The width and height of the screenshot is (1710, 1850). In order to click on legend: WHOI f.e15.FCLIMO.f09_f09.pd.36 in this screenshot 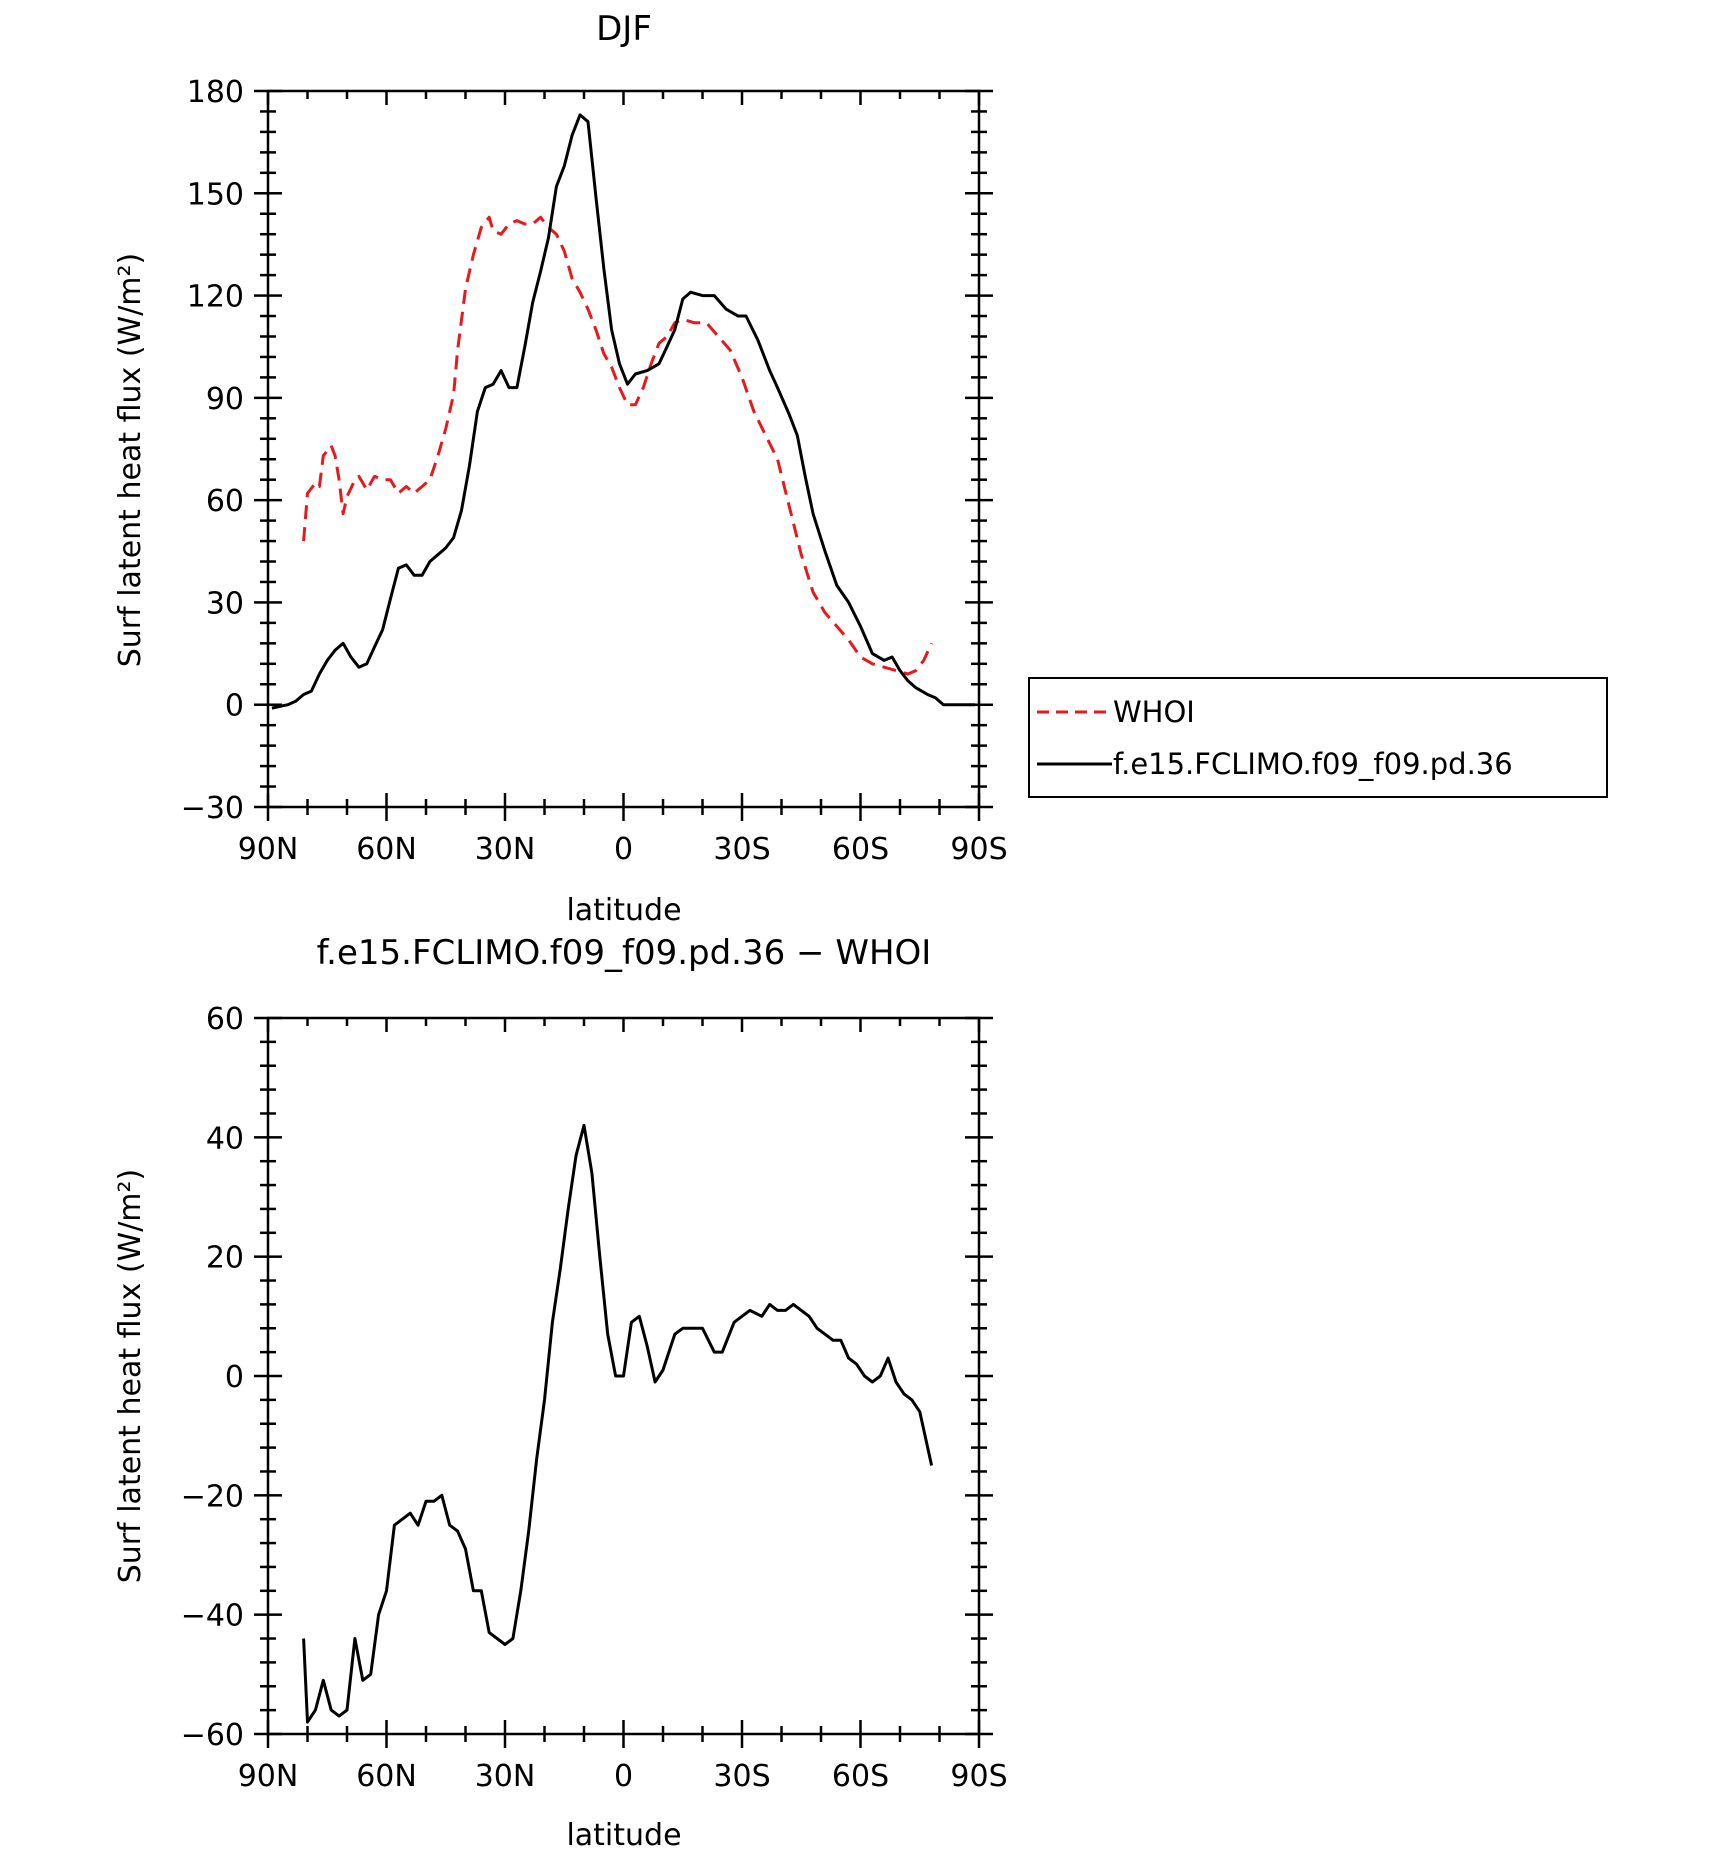, I will do `click(1318, 737)`.